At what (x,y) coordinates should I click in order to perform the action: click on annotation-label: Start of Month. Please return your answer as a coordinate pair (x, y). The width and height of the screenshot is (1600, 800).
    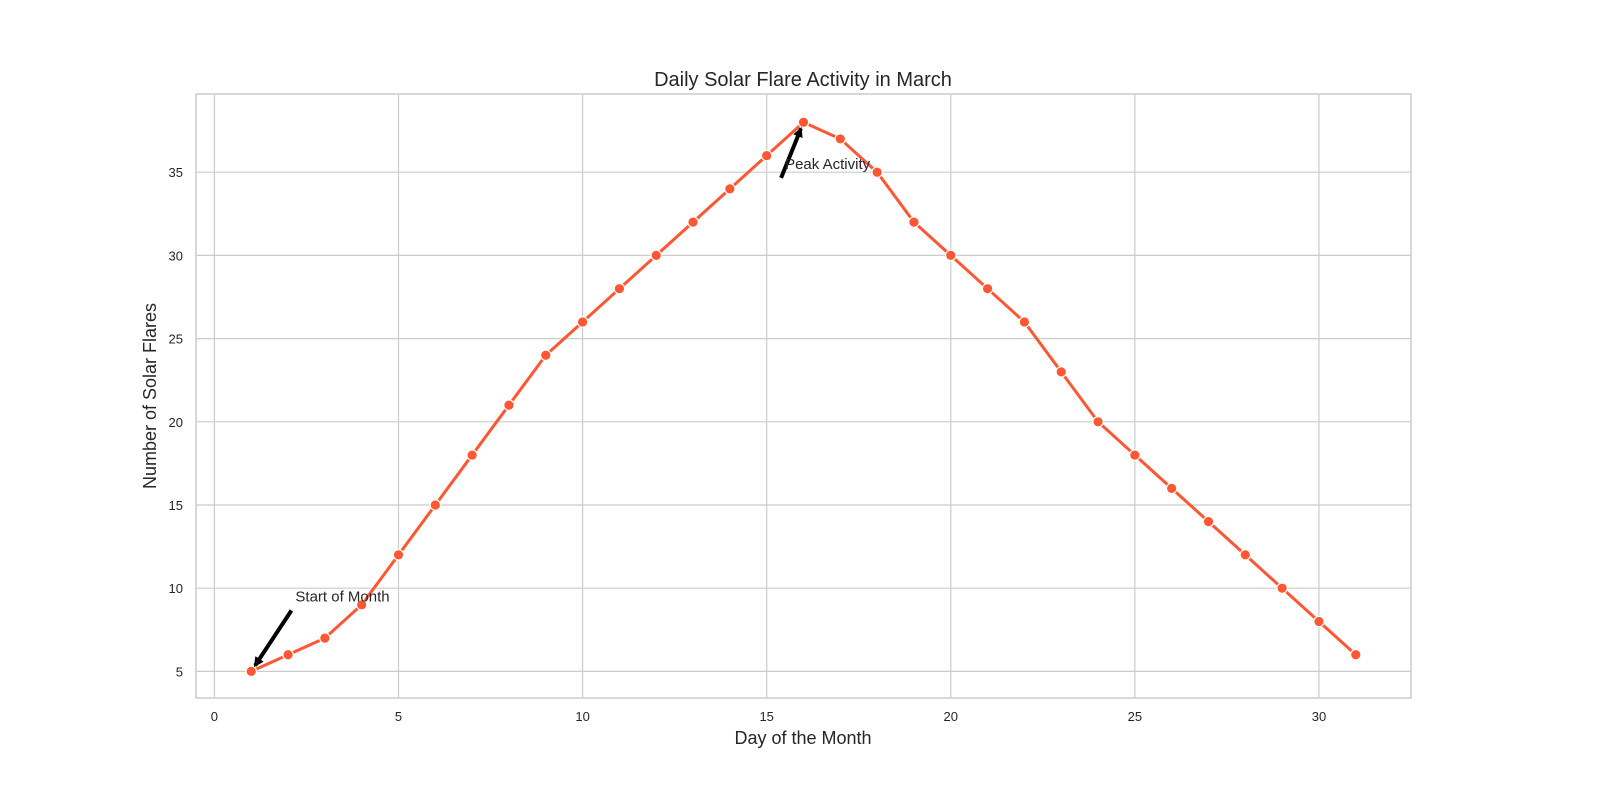
    Looking at the image, I should click on (342, 597).